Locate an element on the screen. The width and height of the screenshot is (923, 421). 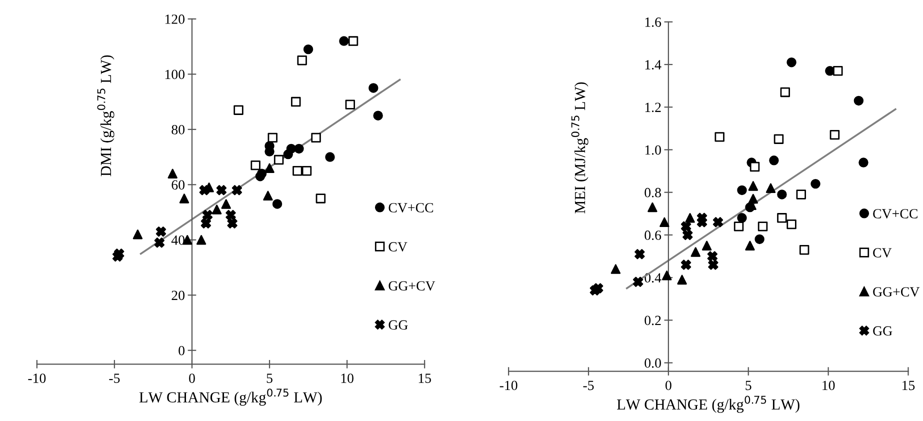
y-tick-label: 1.2 is located at coordinates (653, 107).